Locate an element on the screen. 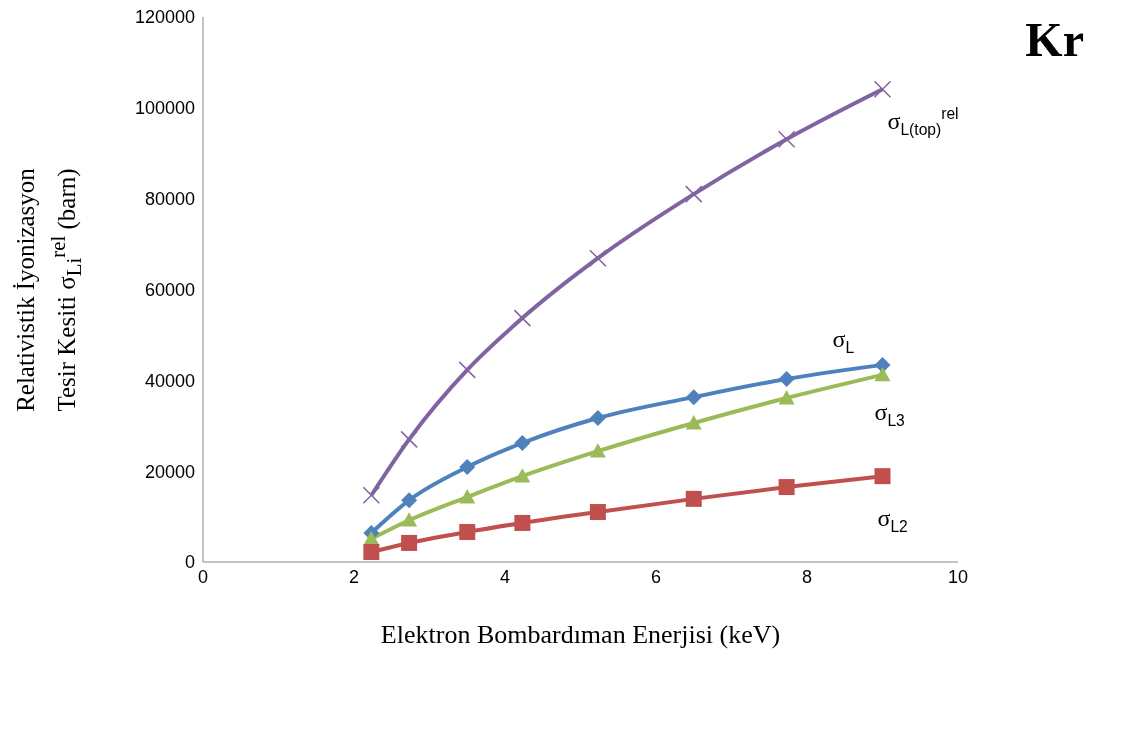  y-tick-label: 100000 is located at coordinates (164, 108).